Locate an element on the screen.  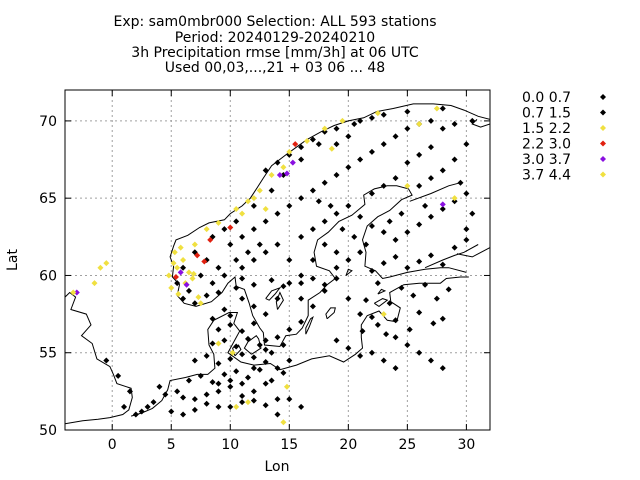
y-tick-label-4: 70 is located at coordinates (48, 122).